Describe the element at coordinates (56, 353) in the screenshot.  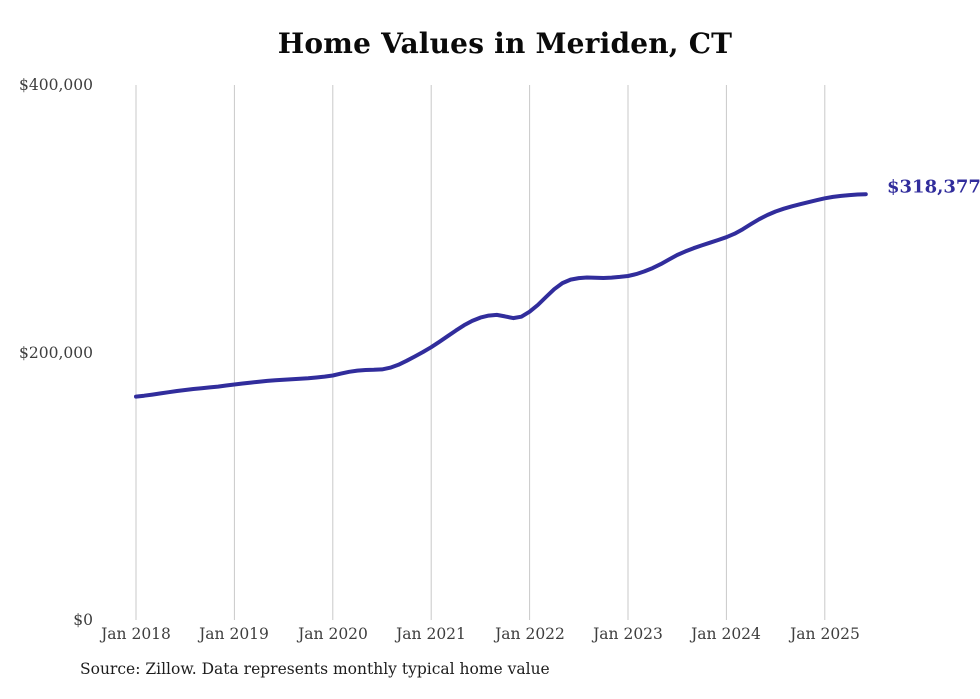
I see `y-tick-label: $200,000` at that location.